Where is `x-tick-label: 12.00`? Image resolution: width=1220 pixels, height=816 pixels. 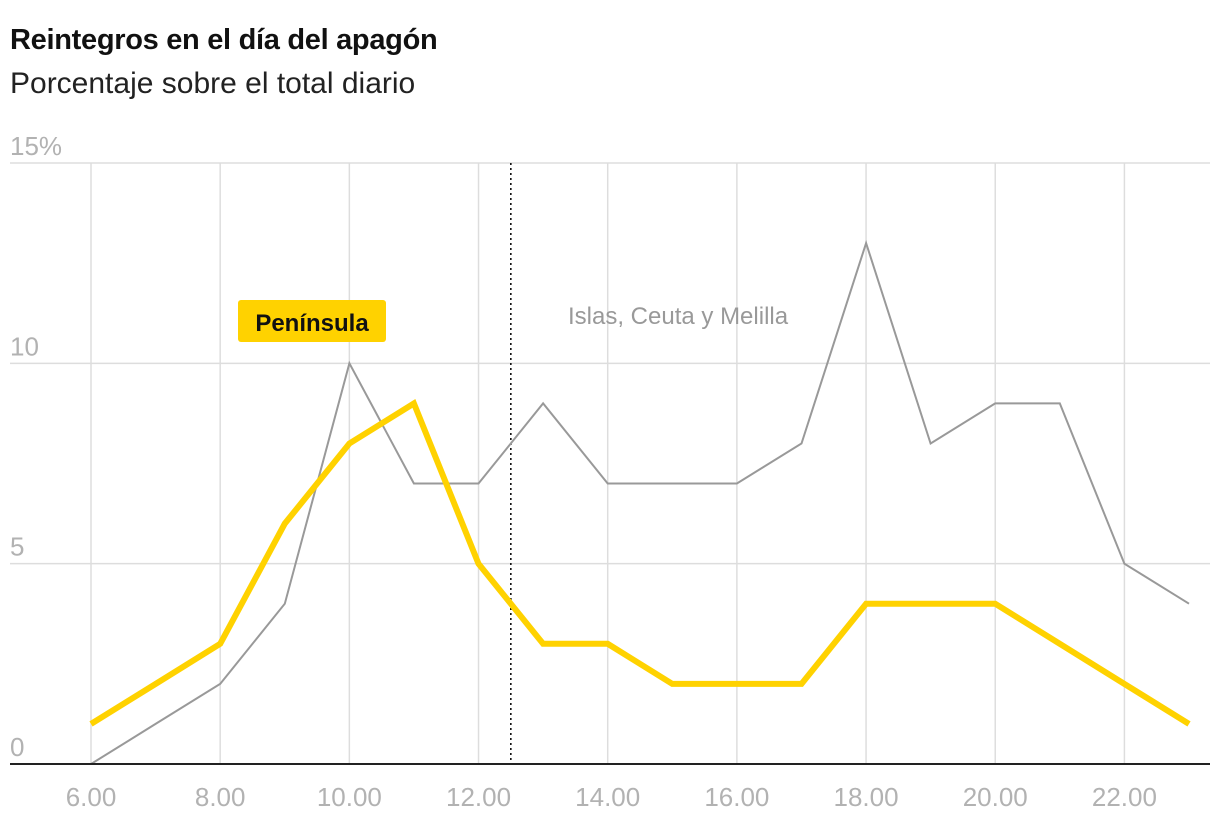 x-tick-label: 12.00 is located at coordinates (478, 797).